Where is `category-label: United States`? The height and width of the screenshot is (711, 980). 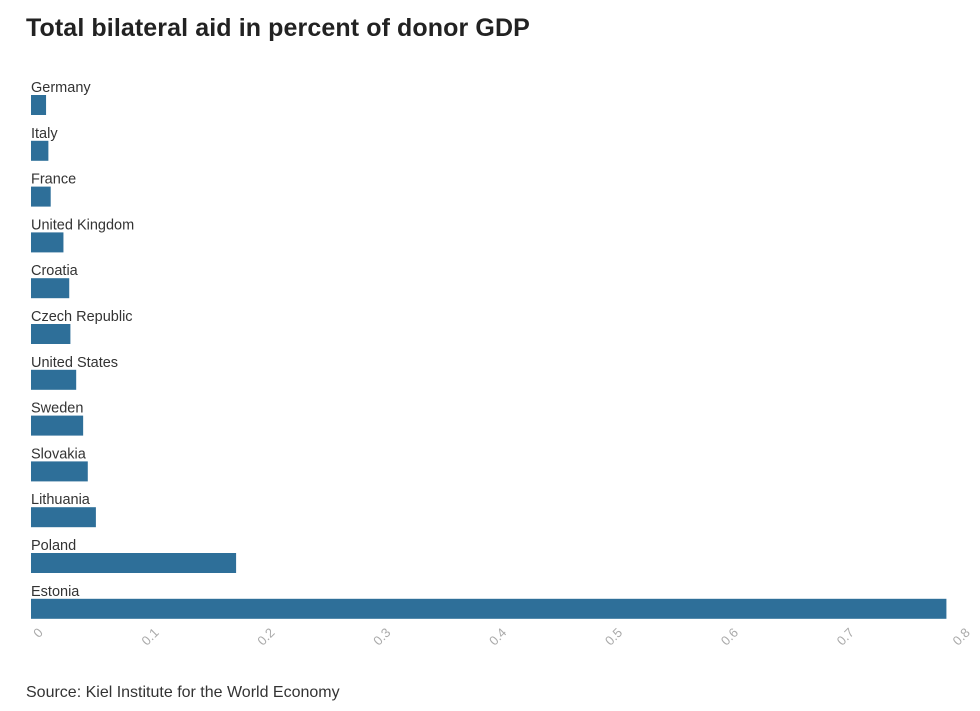
category-label: United States is located at coordinates (74, 363).